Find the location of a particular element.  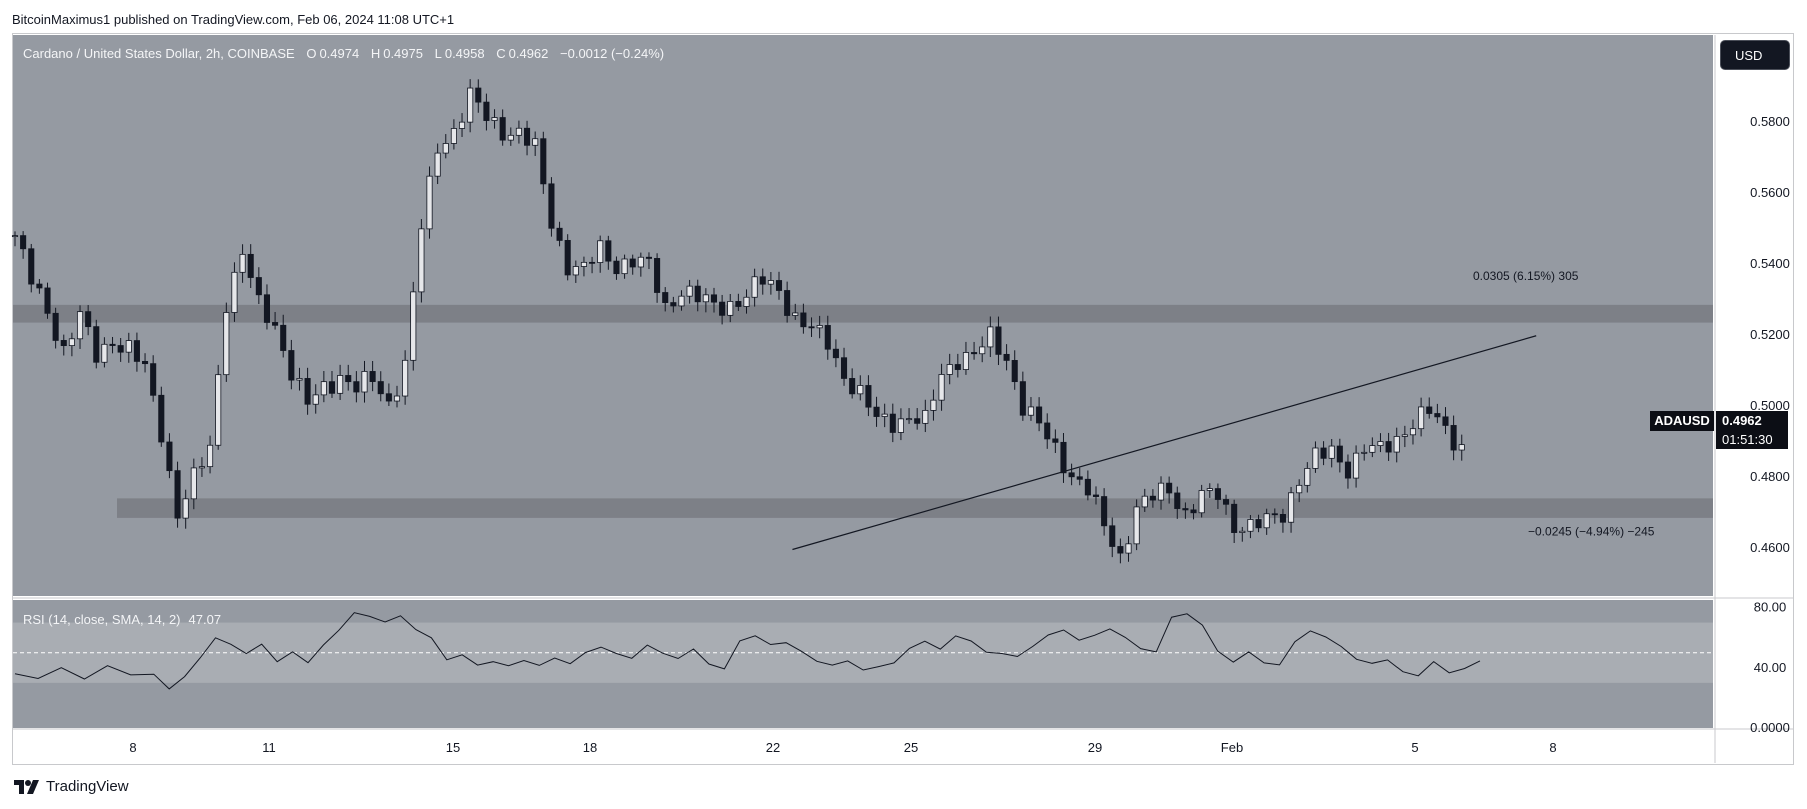

rsi-legend: RSI (14, close, SMA, 14, 2) 47.07 is located at coordinates (122, 619).